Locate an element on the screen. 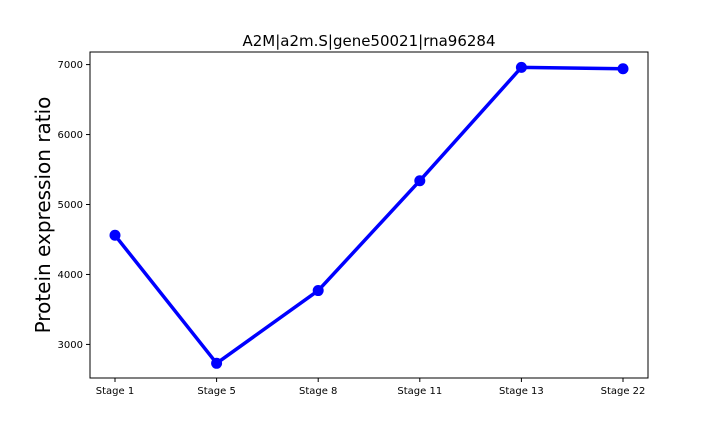  y-tick-label: 6000 is located at coordinates (70, 135).